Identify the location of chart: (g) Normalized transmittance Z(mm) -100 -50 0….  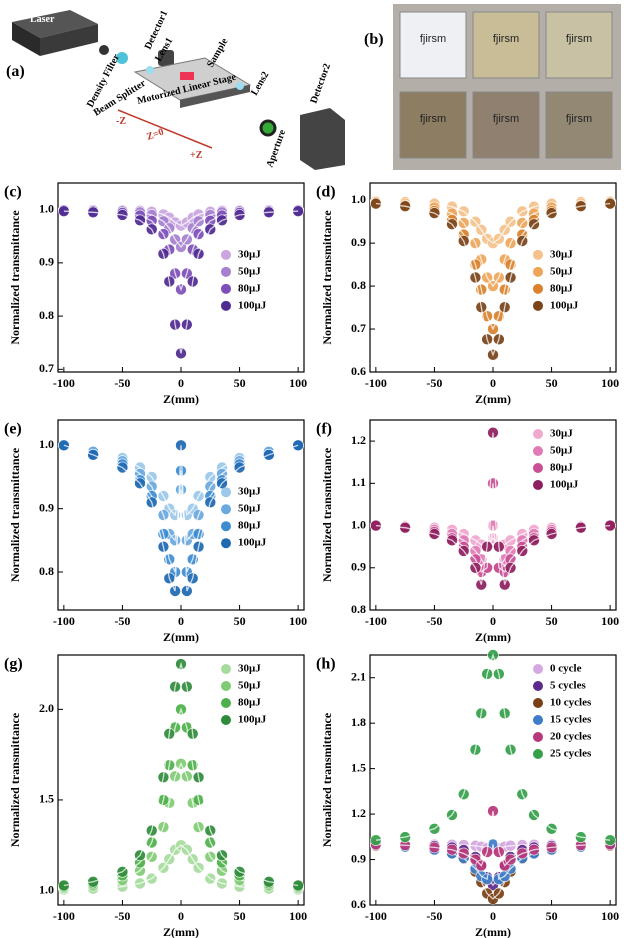
(155, 796).